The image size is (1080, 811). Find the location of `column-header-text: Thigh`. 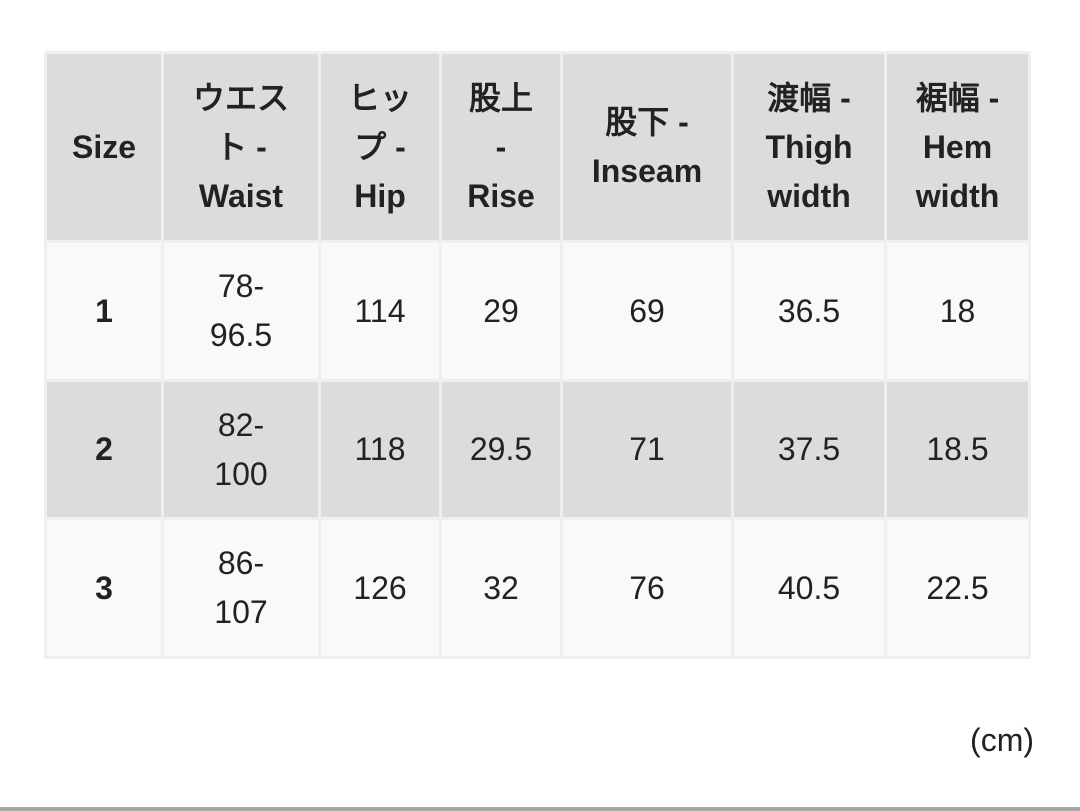

column-header-text: Thigh is located at coordinates (809, 146).